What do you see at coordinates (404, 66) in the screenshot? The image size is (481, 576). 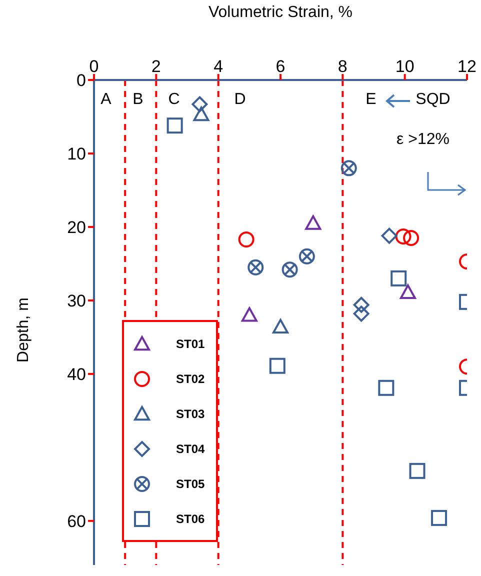 I see `x-tick-label: 10` at bounding box center [404, 66].